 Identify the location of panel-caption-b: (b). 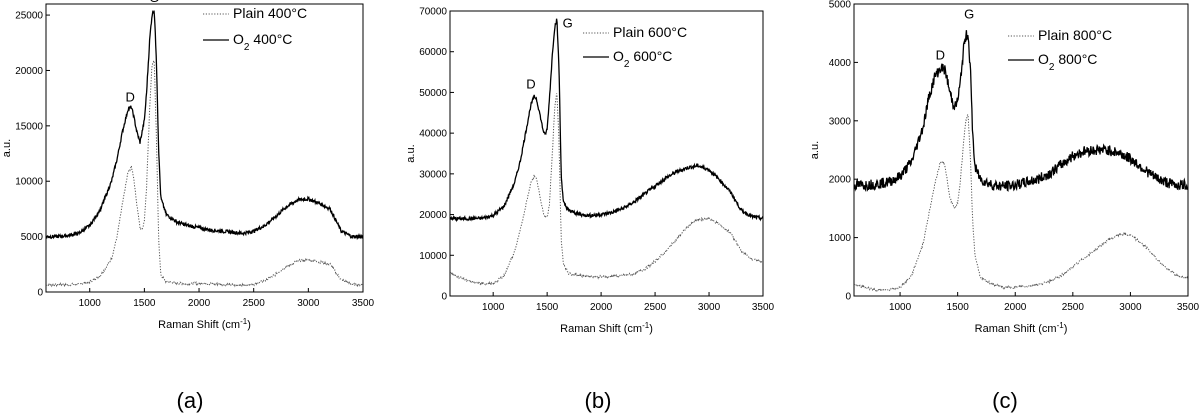
(598, 400).